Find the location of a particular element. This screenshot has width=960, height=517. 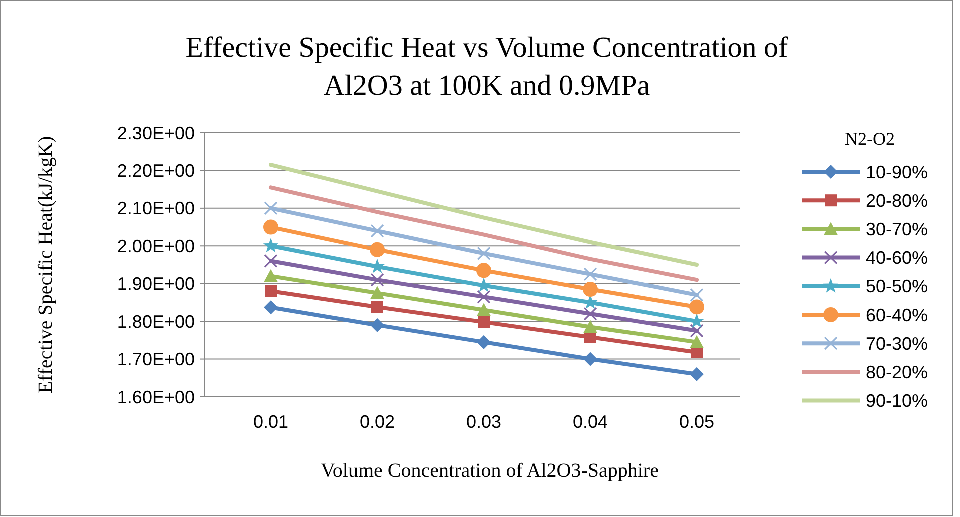

y-tick-label: 1.80E+00 is located at coordinates (156, 322).